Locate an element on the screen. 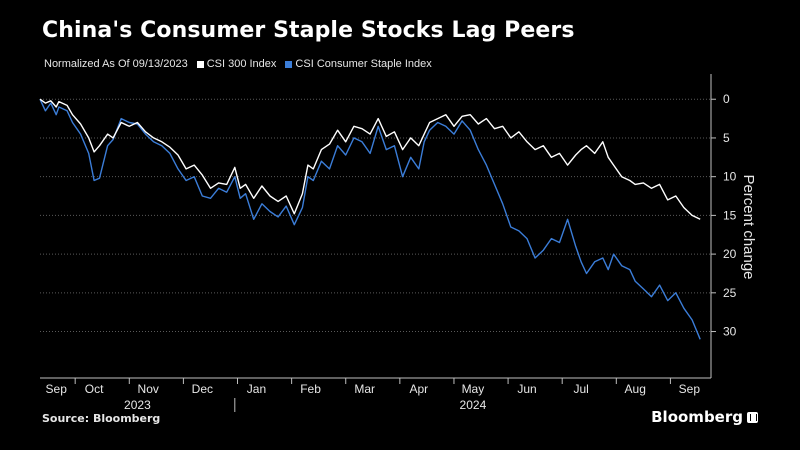  x-tick-label: Dec is located at coordinates (202, 389).